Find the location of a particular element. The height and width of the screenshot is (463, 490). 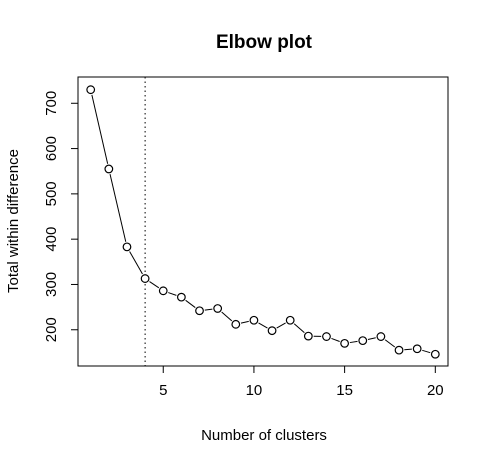

y-tick-label: 700 is located at coordinates (51, 103).